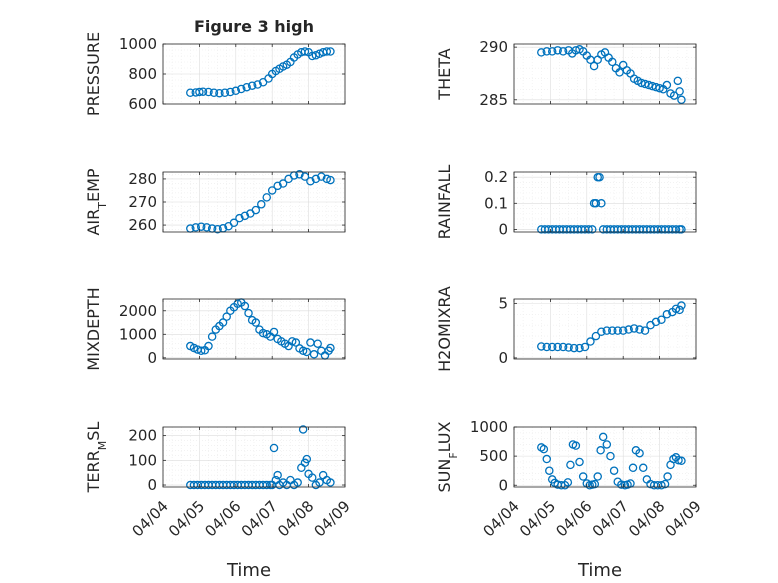  Describe the element at coordinates (566, 73) in the screenshot. I see `subplot-2: 285 290 THETA` at that location.